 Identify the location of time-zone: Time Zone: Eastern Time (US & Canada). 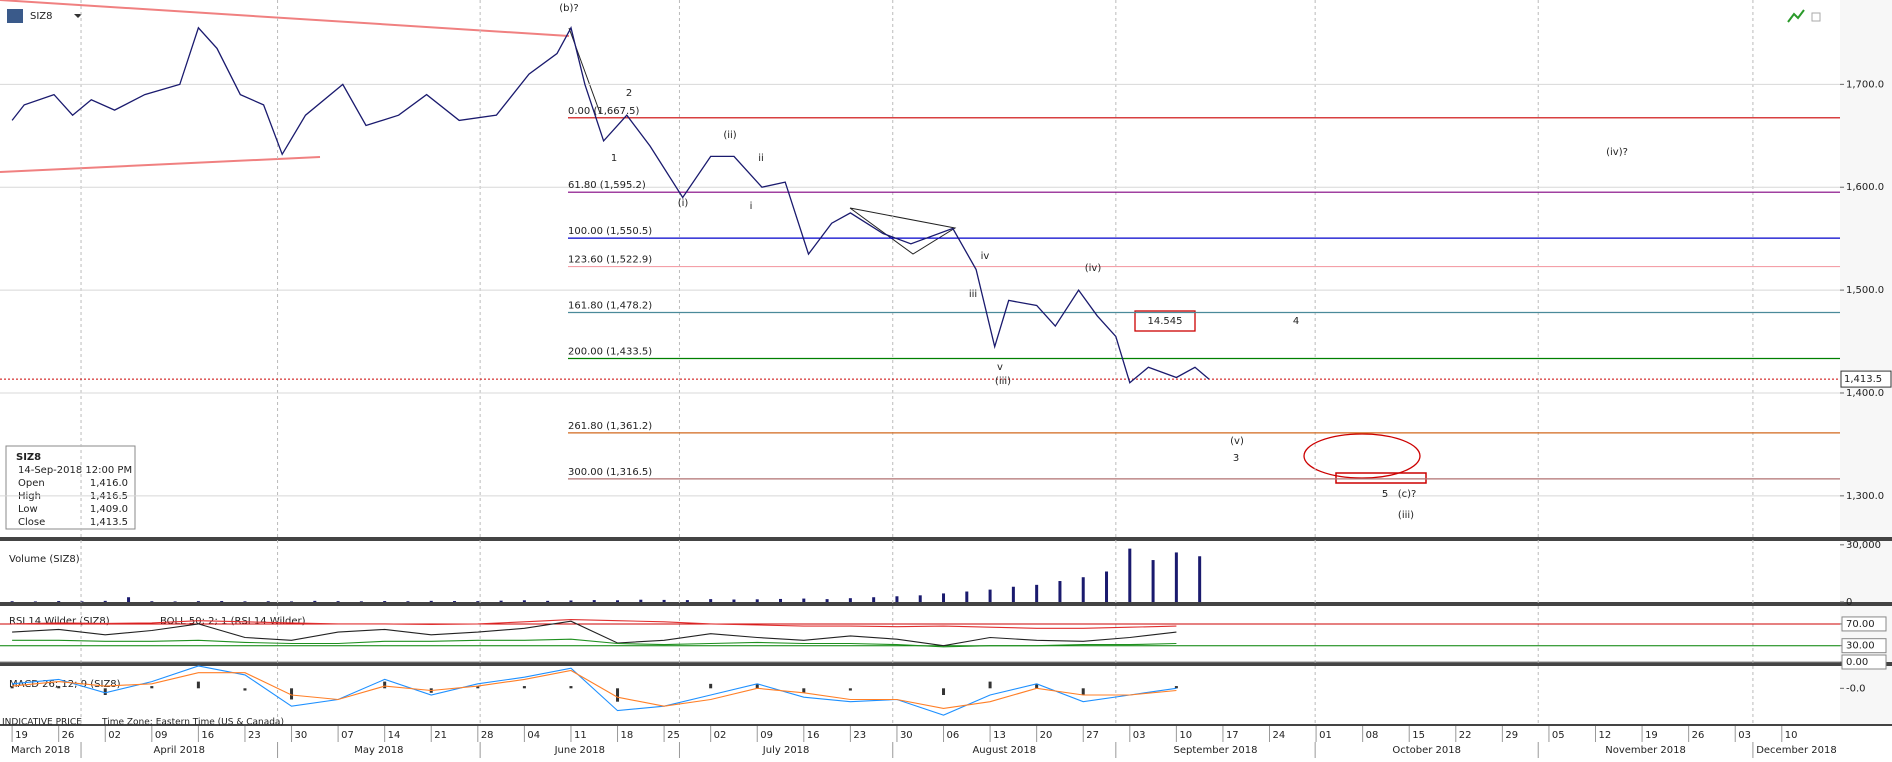
(192, 723).